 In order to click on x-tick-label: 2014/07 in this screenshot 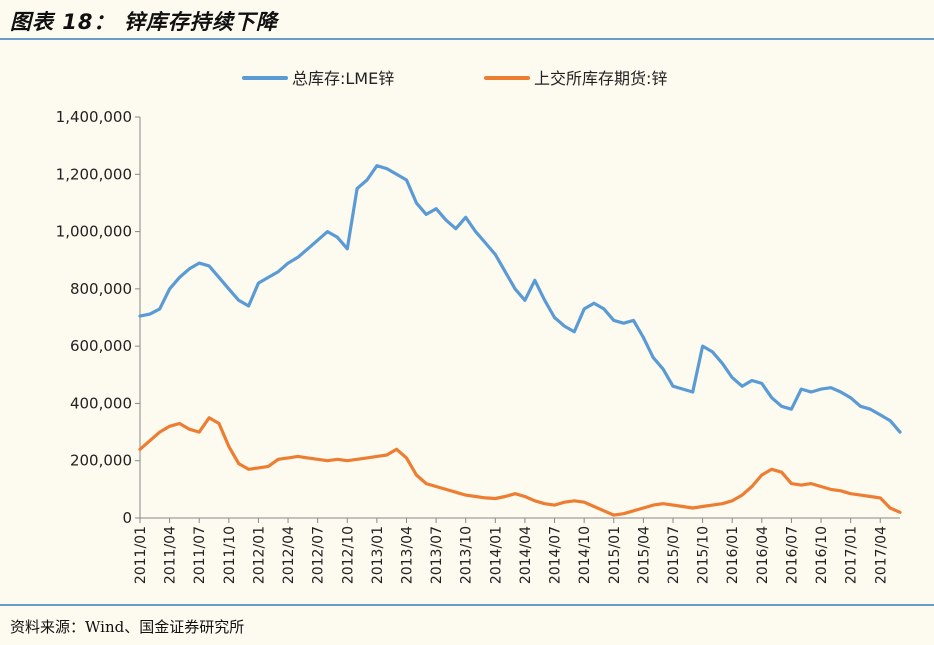, I will do `click(556, 555)`.